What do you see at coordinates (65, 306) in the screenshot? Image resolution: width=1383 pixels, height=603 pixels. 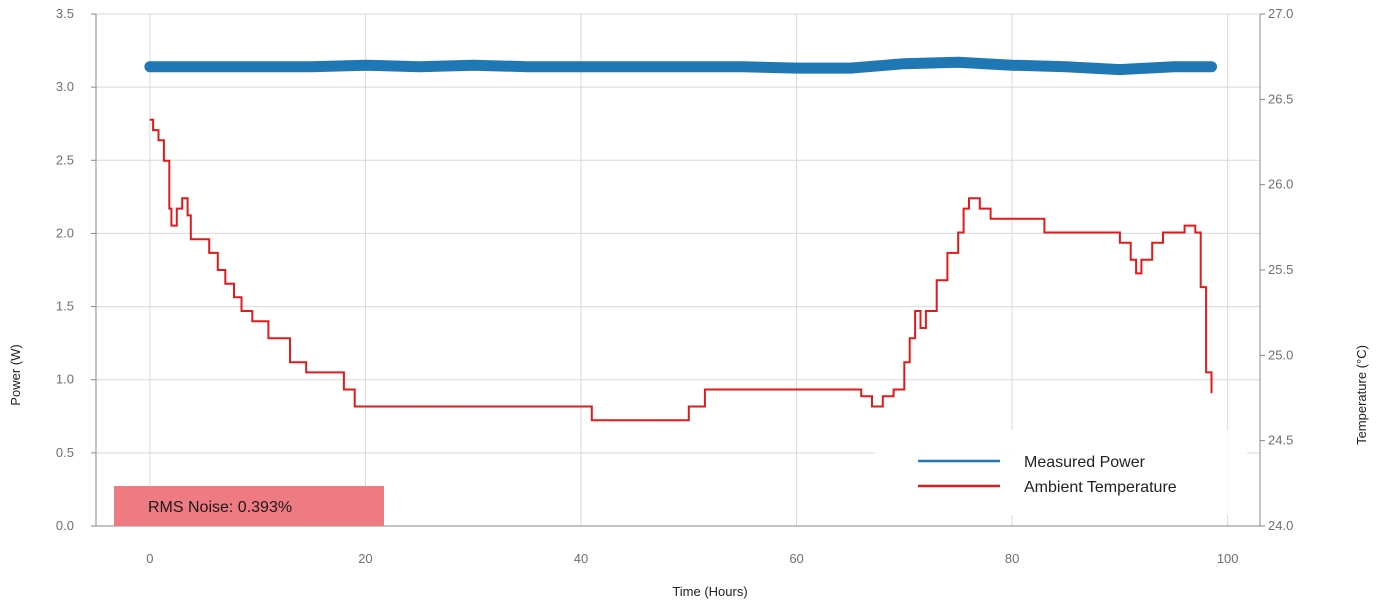 I see `y-tick-label: 1.5` at bounding box center [65, 306].